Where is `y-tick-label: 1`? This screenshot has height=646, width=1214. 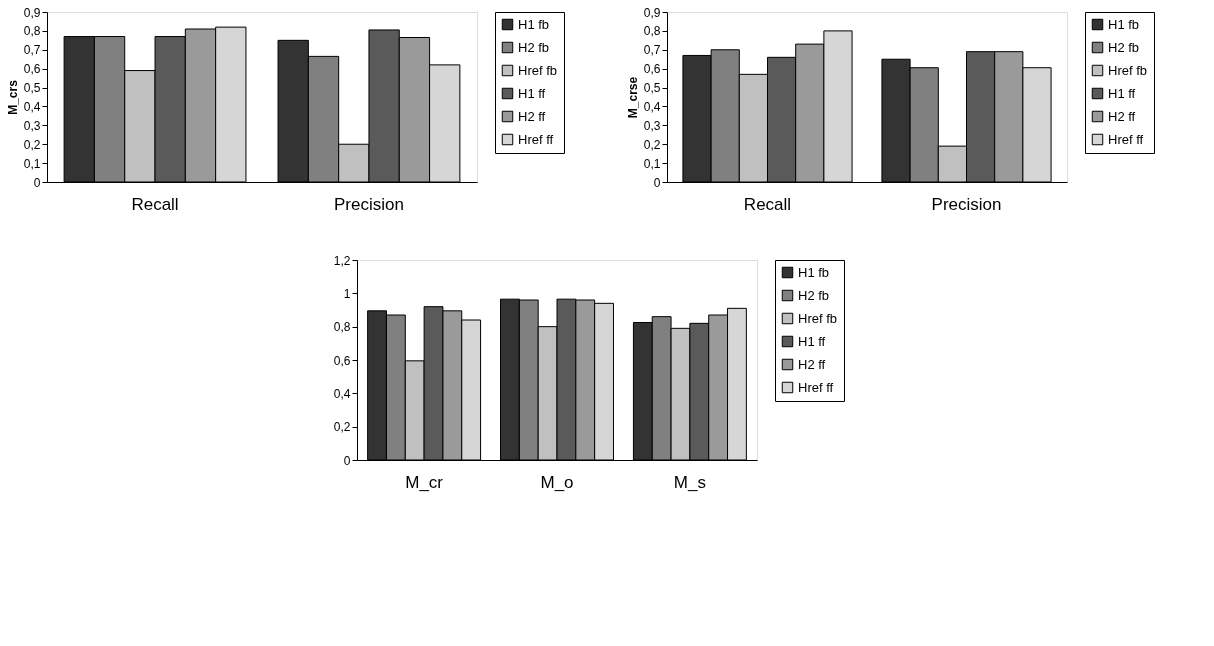
y-tick-label: 1 is located at coordinates (347, 293).